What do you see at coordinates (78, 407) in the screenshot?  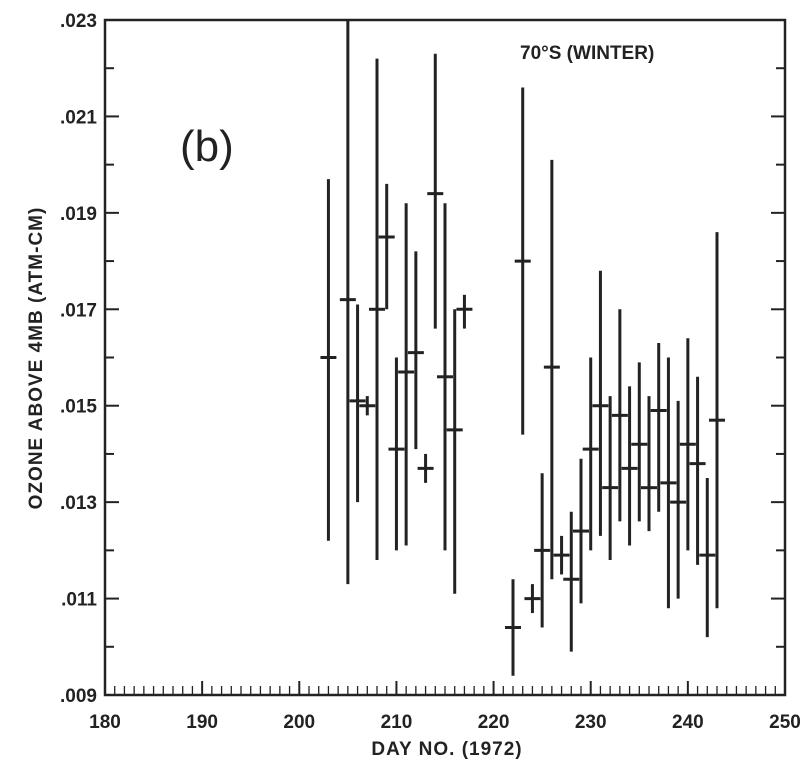 I see `y-tick-label: .015` at bounding box center [78, 407].